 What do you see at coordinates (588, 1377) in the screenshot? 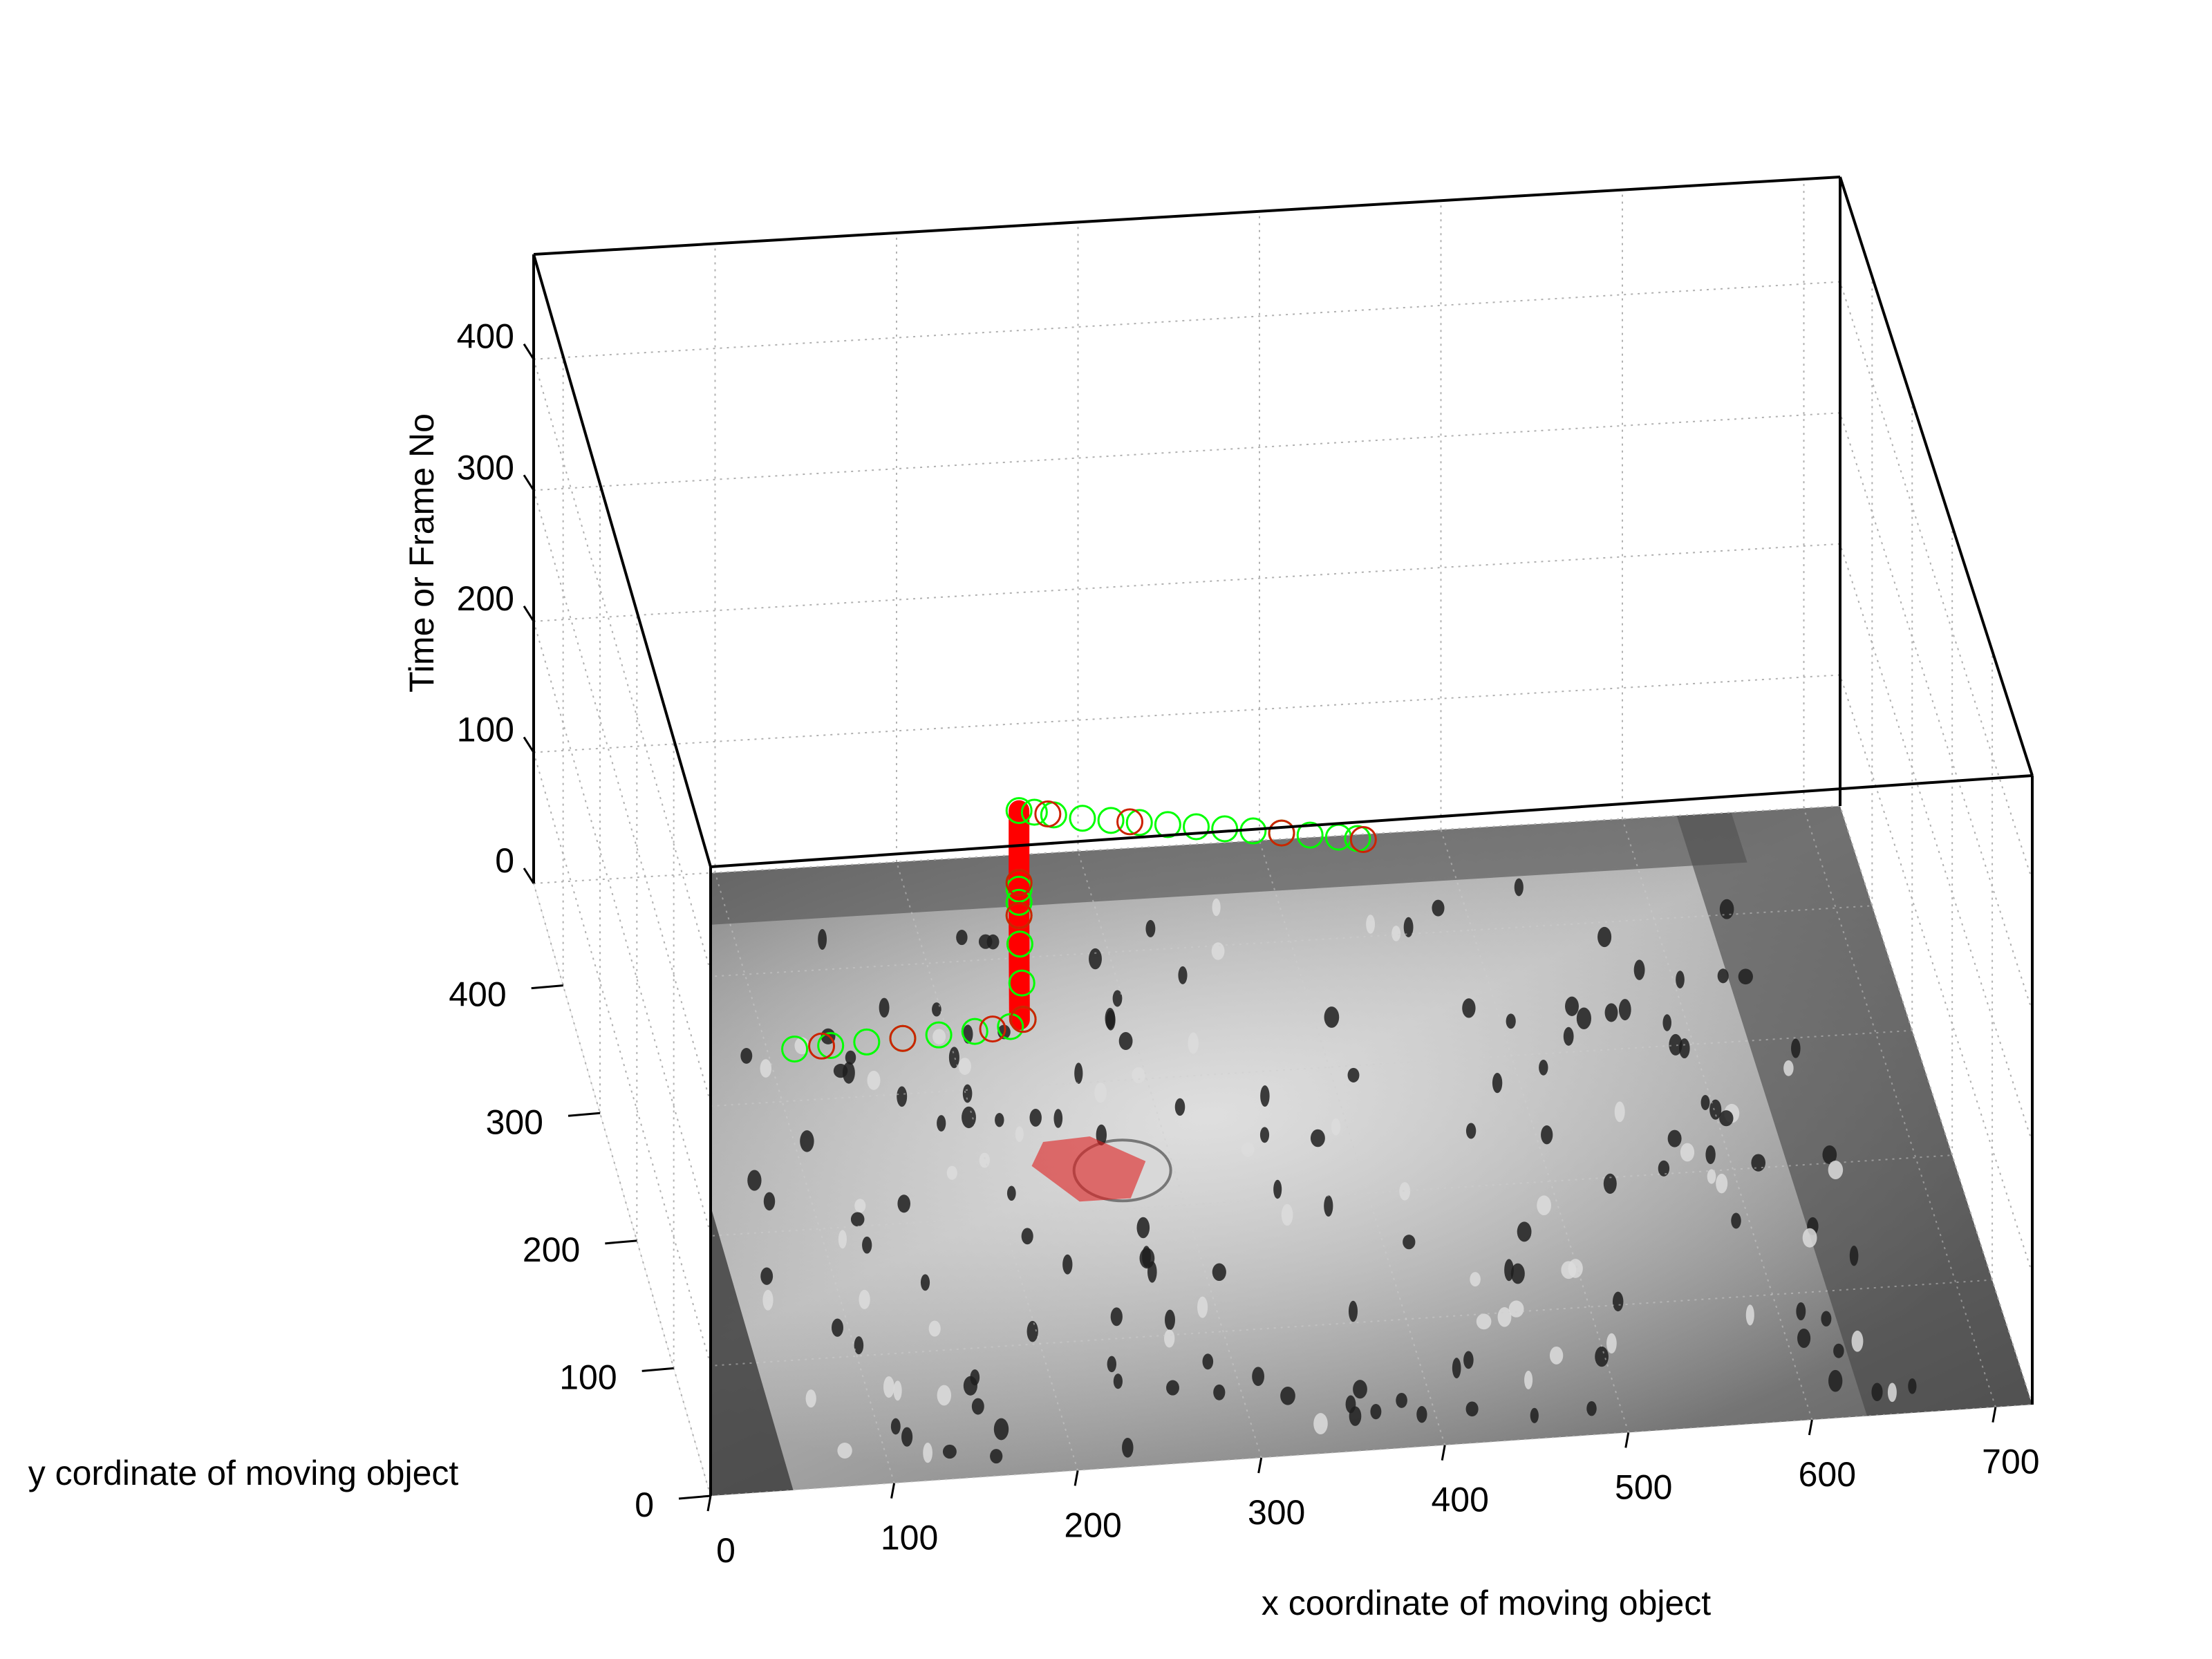
I see `y-tick-label: 100` at bounding box center [588, 1377].